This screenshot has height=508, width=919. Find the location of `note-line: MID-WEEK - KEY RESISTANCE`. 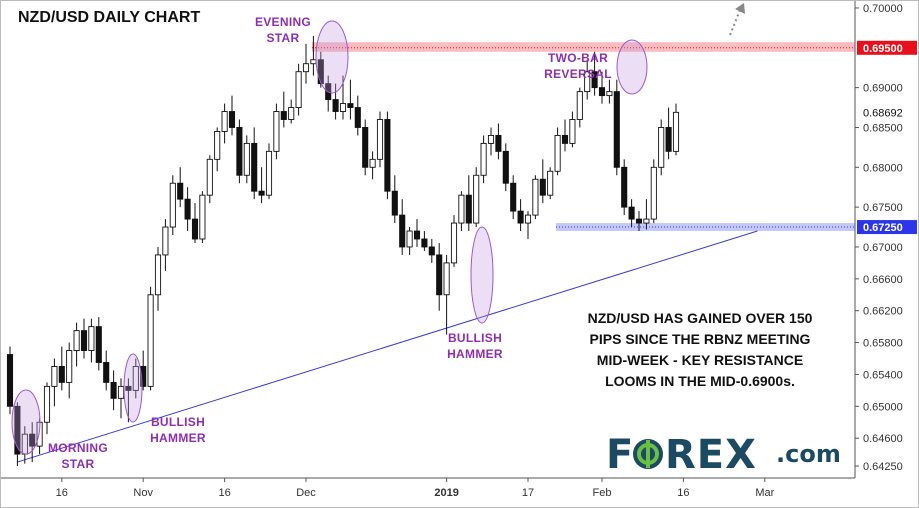

note-line: MID-WEEK - KEY RESISTANCE is located at coordinates (700, 360).